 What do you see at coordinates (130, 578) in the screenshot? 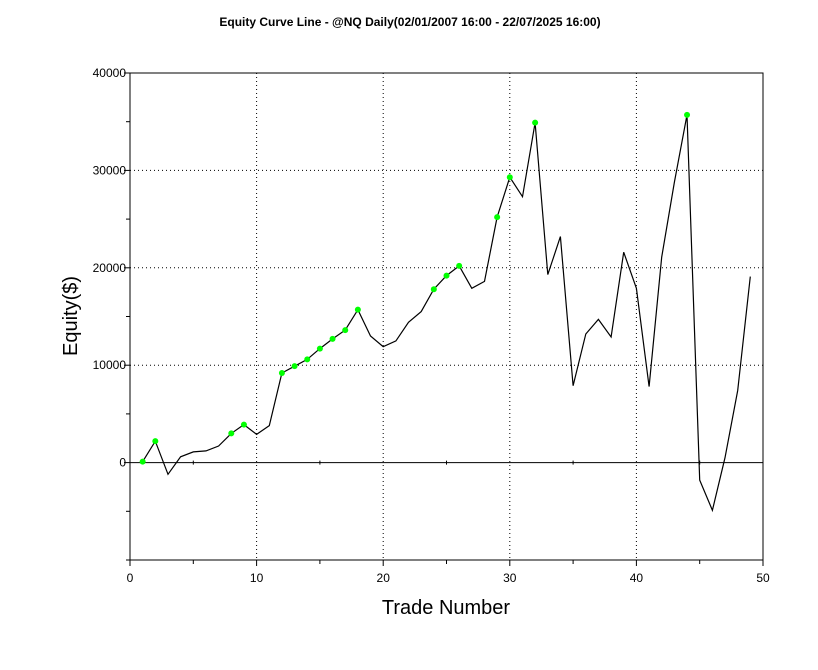
I see `x-tick-label: 0` at bounding box center [130, 578].